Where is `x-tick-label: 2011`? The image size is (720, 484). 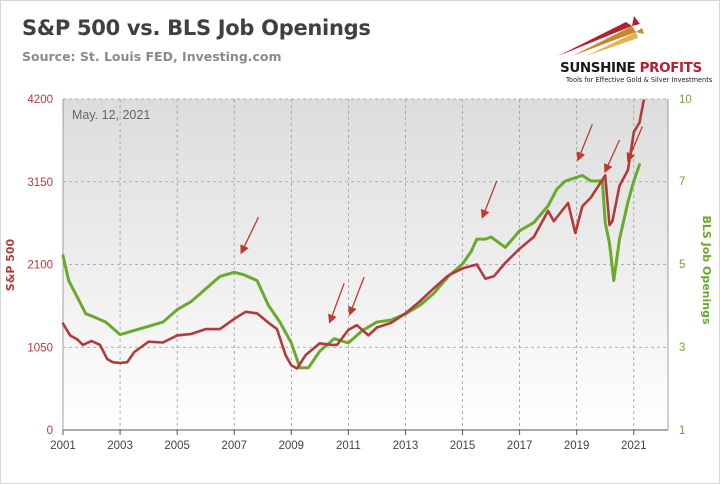
x-tick-label: 2011 is located at coordinates (348, 446).